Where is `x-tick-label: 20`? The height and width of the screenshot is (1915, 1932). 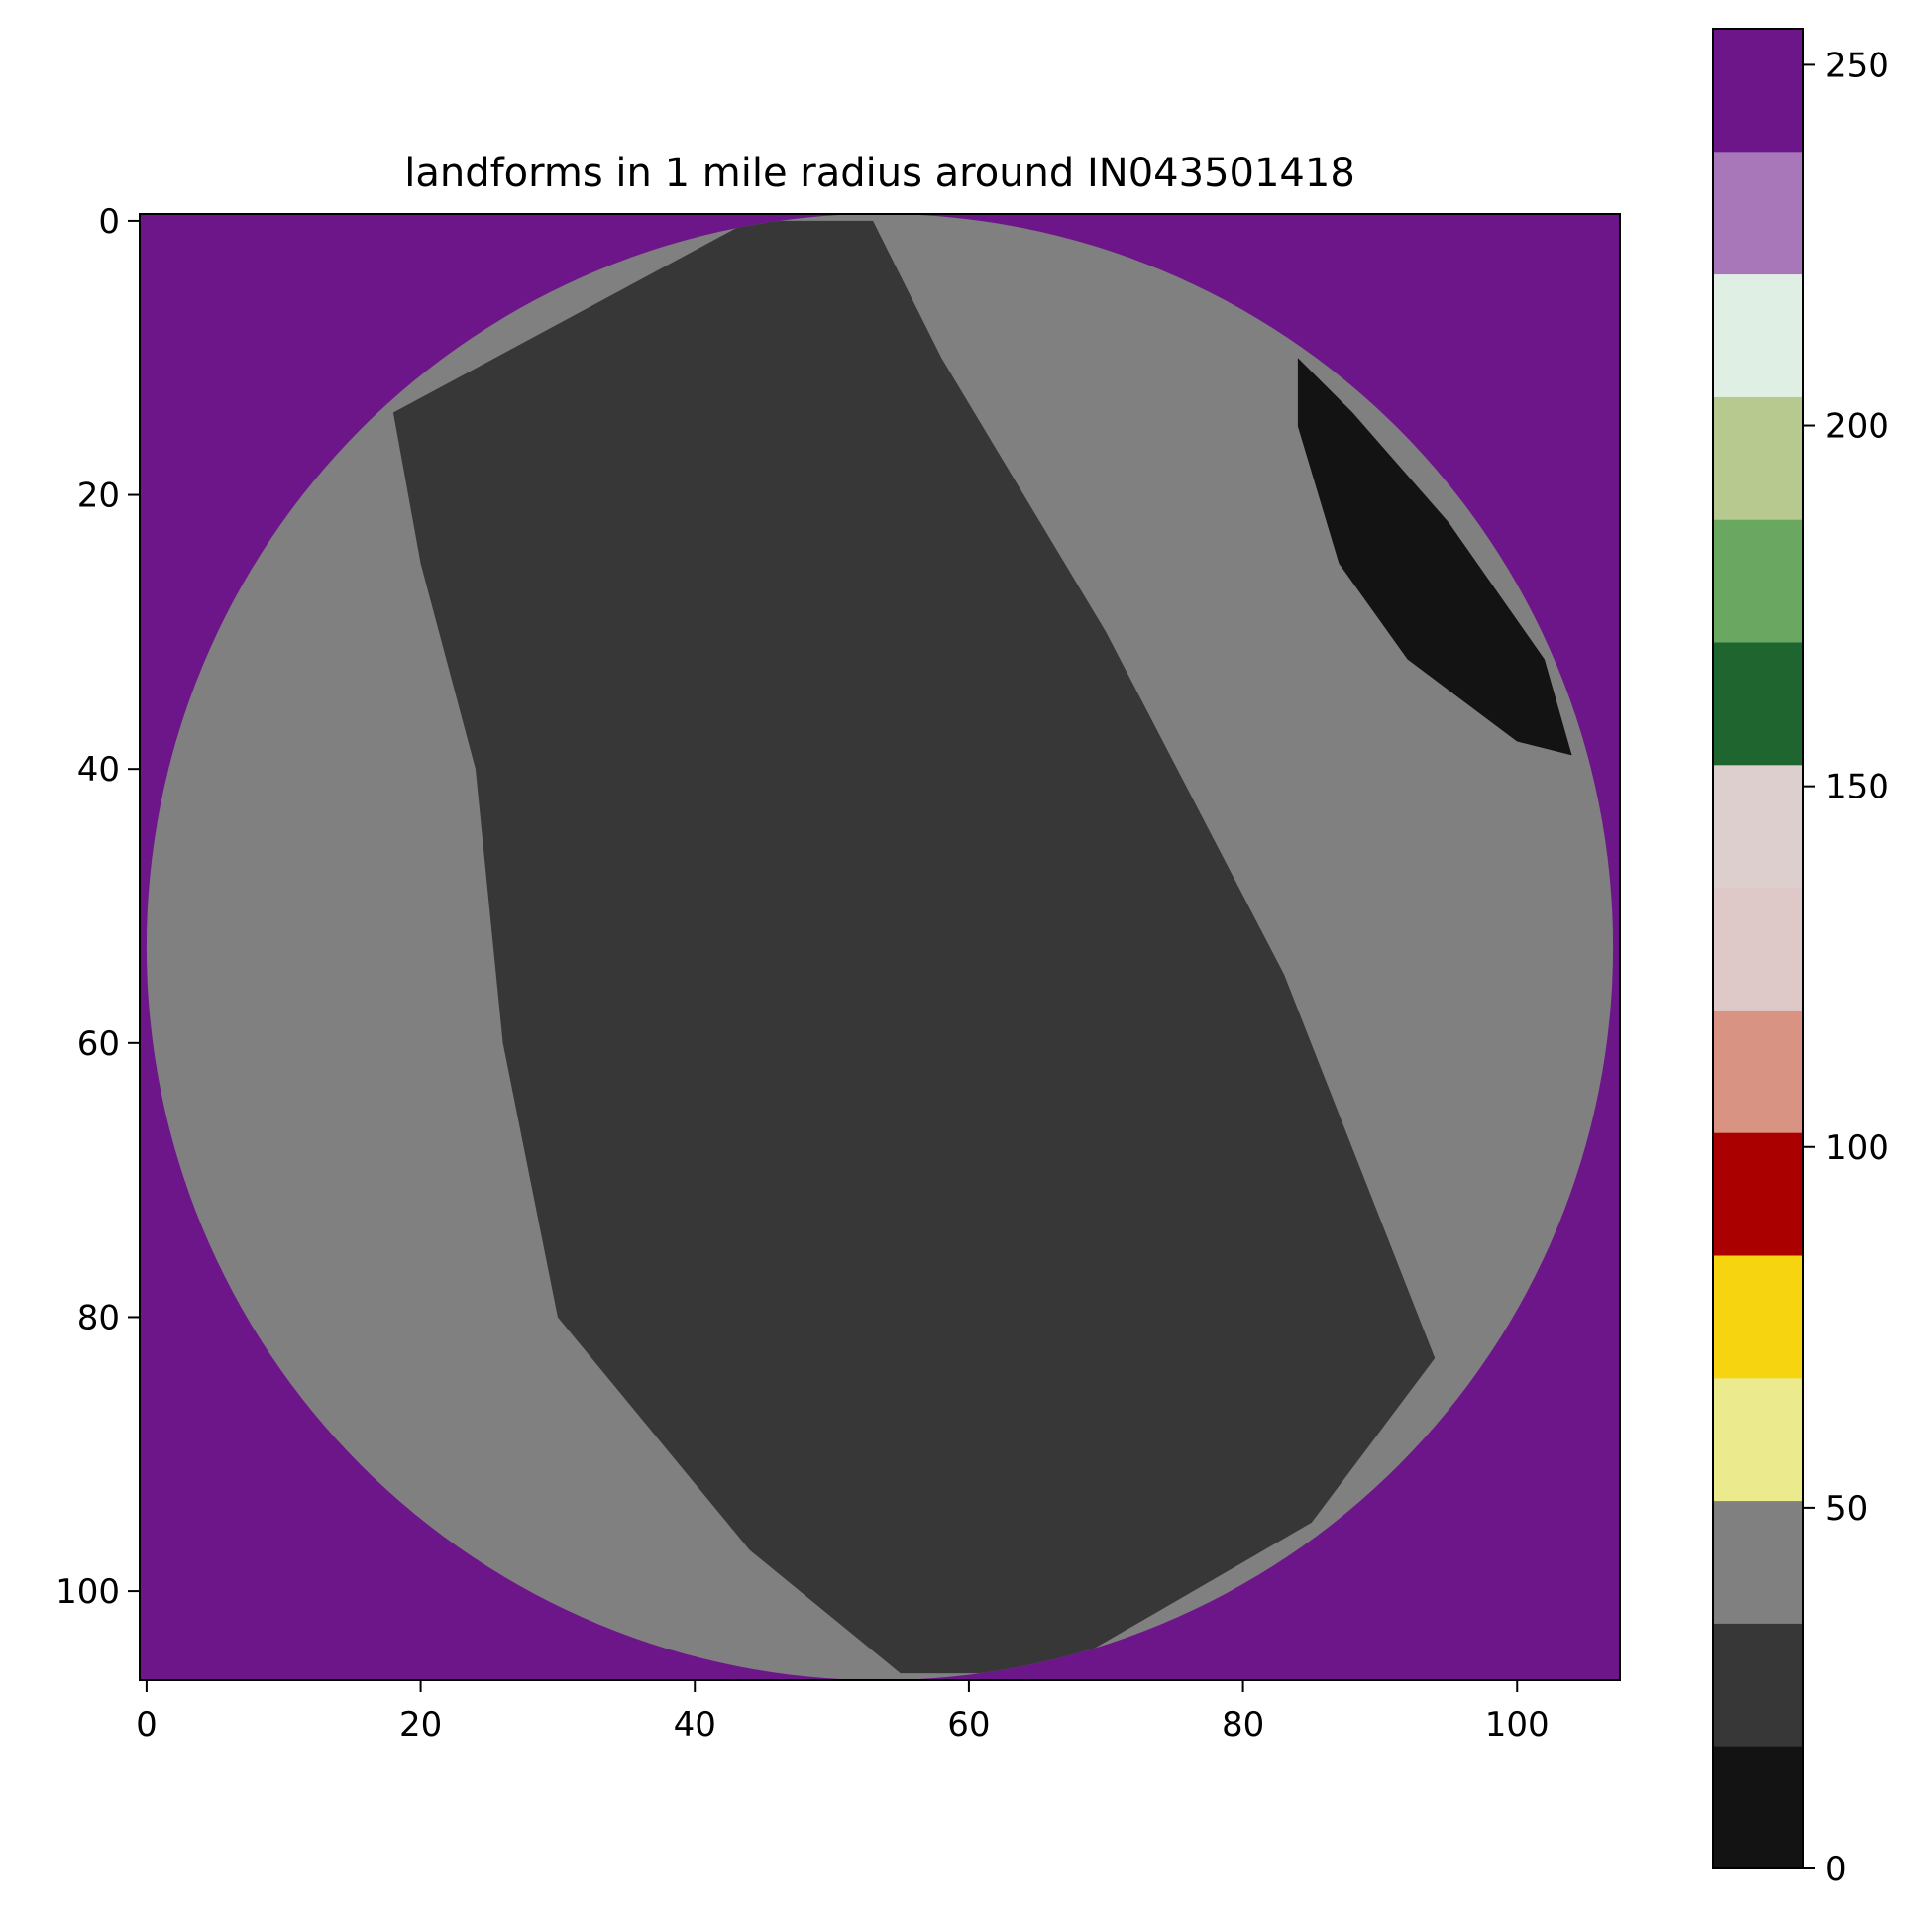 x-tick-label: 20 is located at coordinates (420, 1725).